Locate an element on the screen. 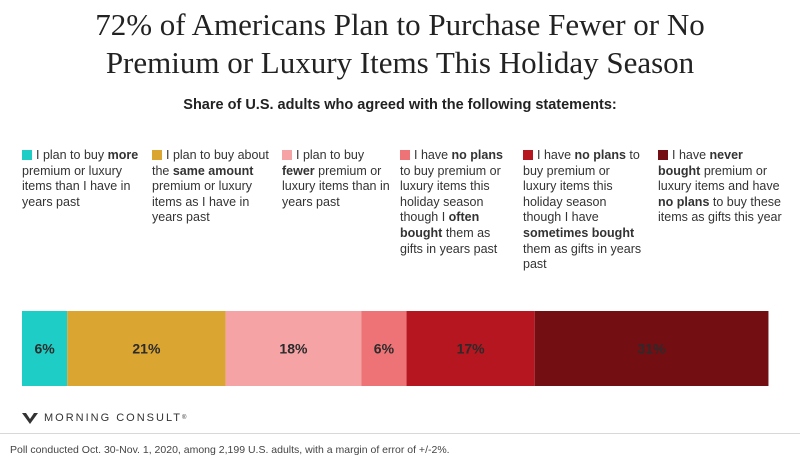 This screenshot has height=469, width=800. bar-segment-same is located at coordinates (146, 348).